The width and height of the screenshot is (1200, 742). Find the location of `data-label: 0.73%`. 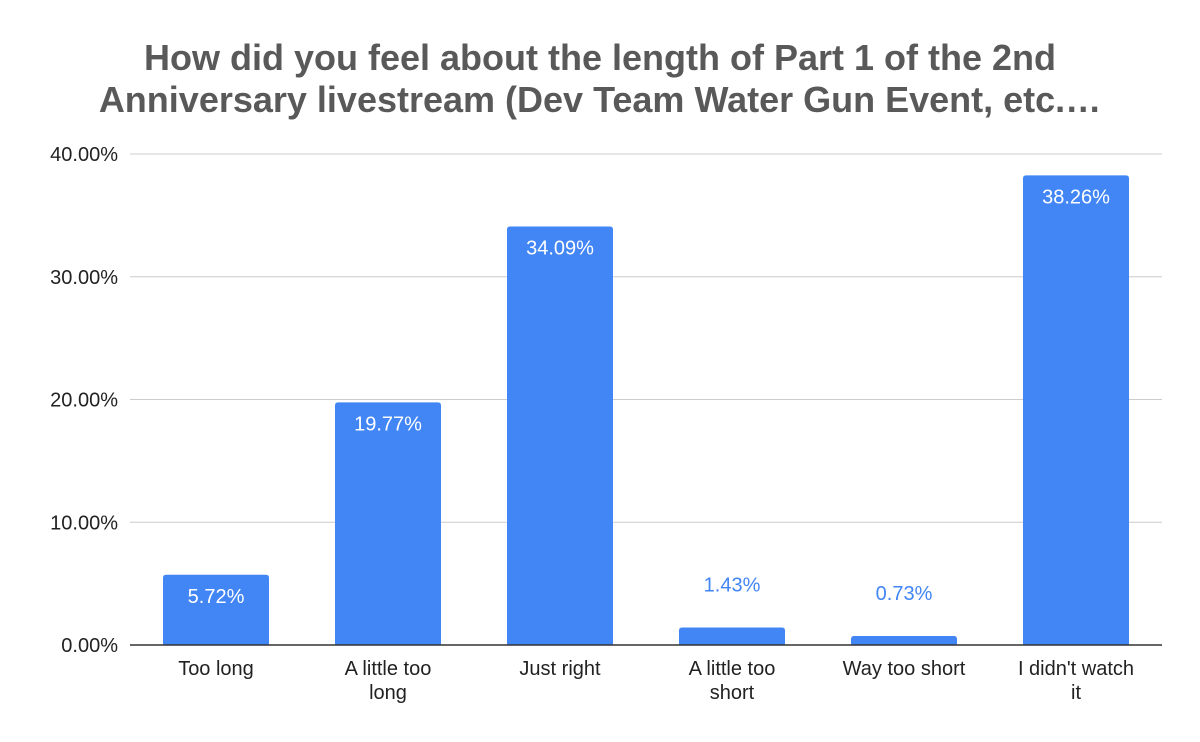

data-label: 0.73% is located at coordinates (904, 594).